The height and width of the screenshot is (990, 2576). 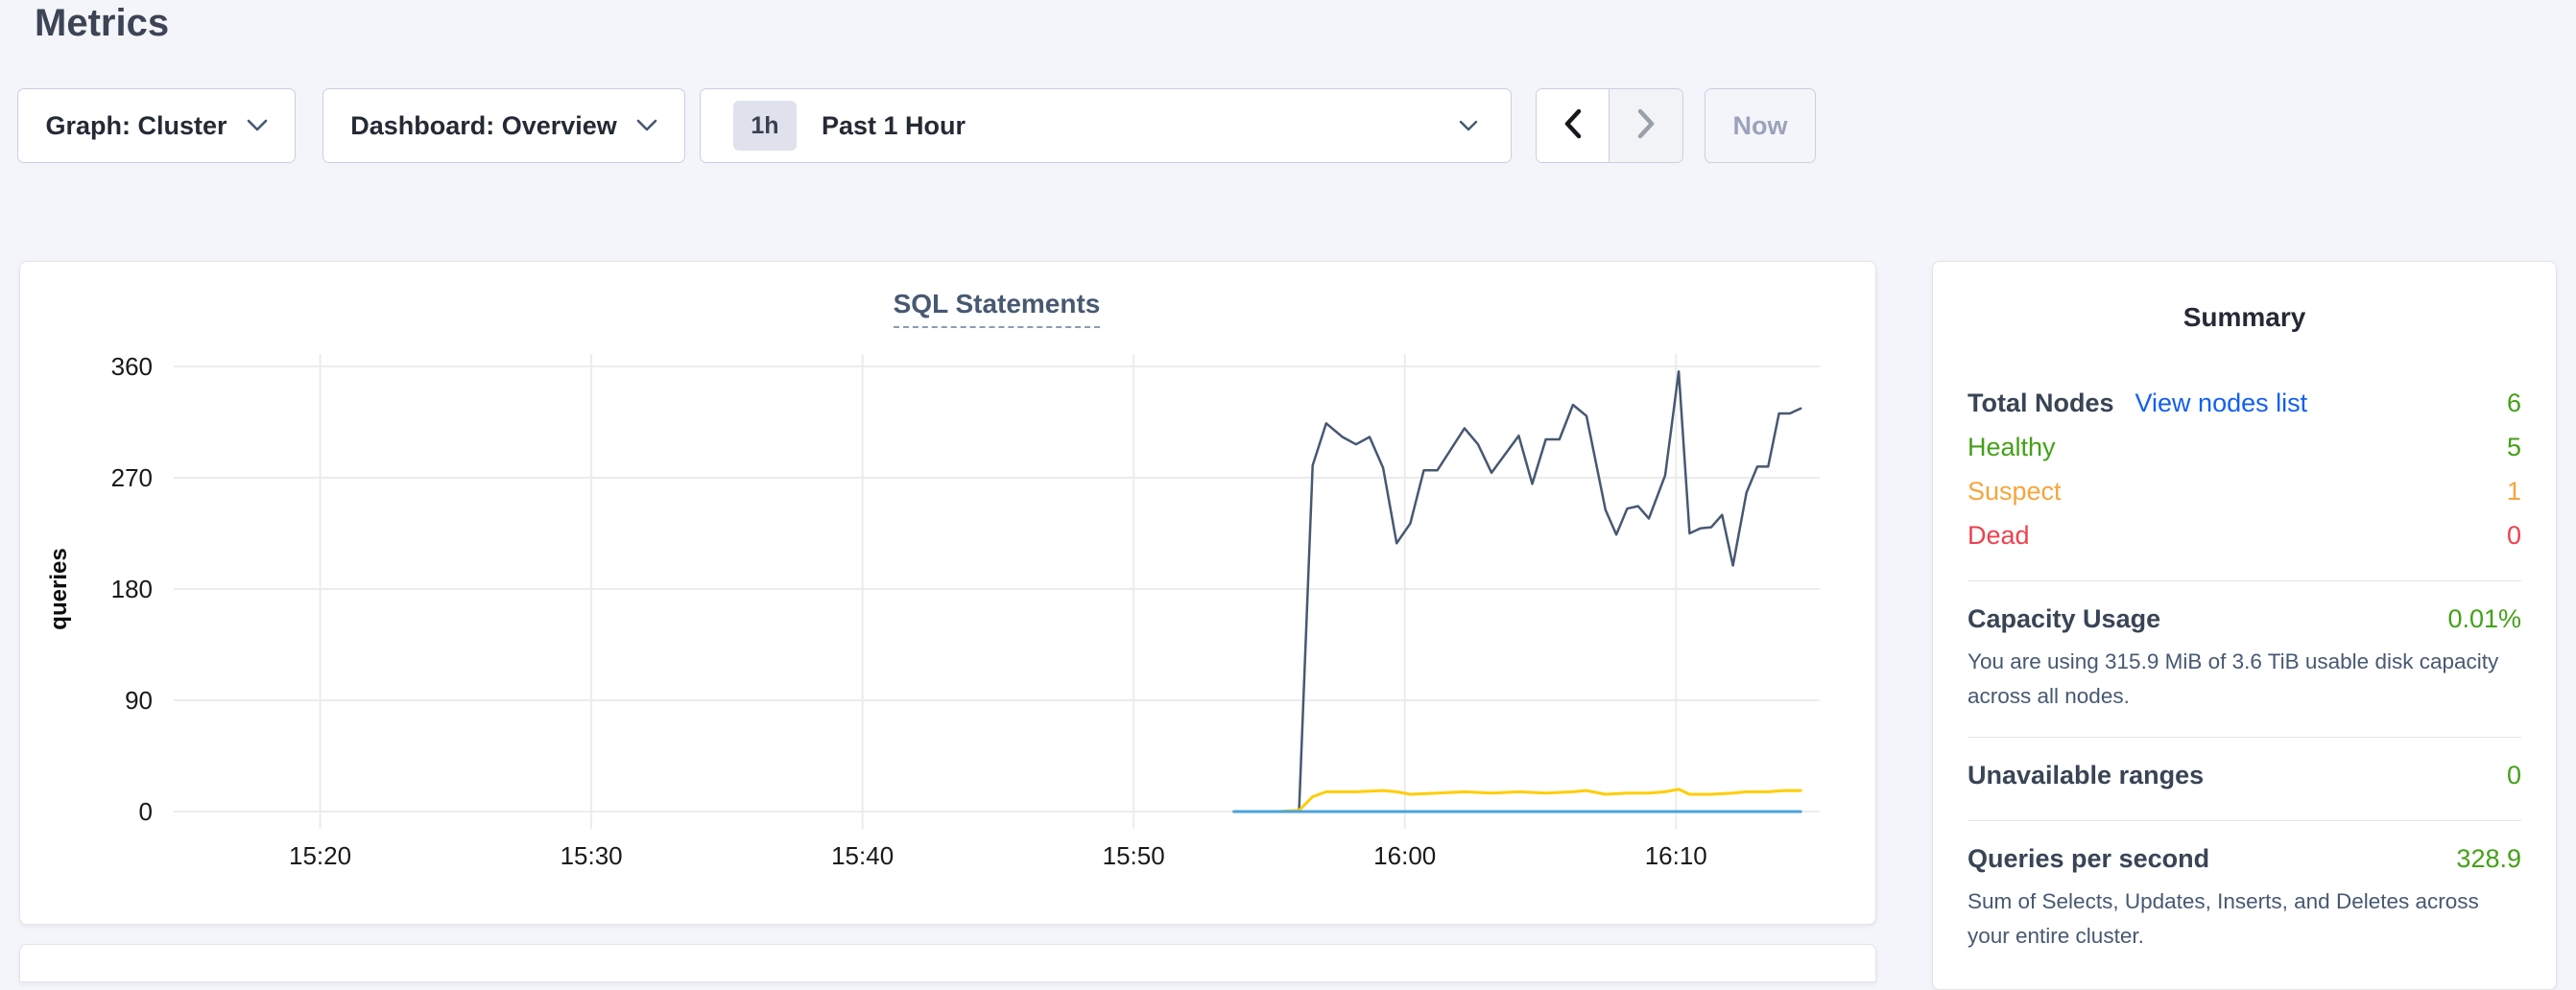 What do you see at coordinates (2513, 403) in the screenshot?
I see `total-nodes-value: 6` at bounding box center [2513, 403].